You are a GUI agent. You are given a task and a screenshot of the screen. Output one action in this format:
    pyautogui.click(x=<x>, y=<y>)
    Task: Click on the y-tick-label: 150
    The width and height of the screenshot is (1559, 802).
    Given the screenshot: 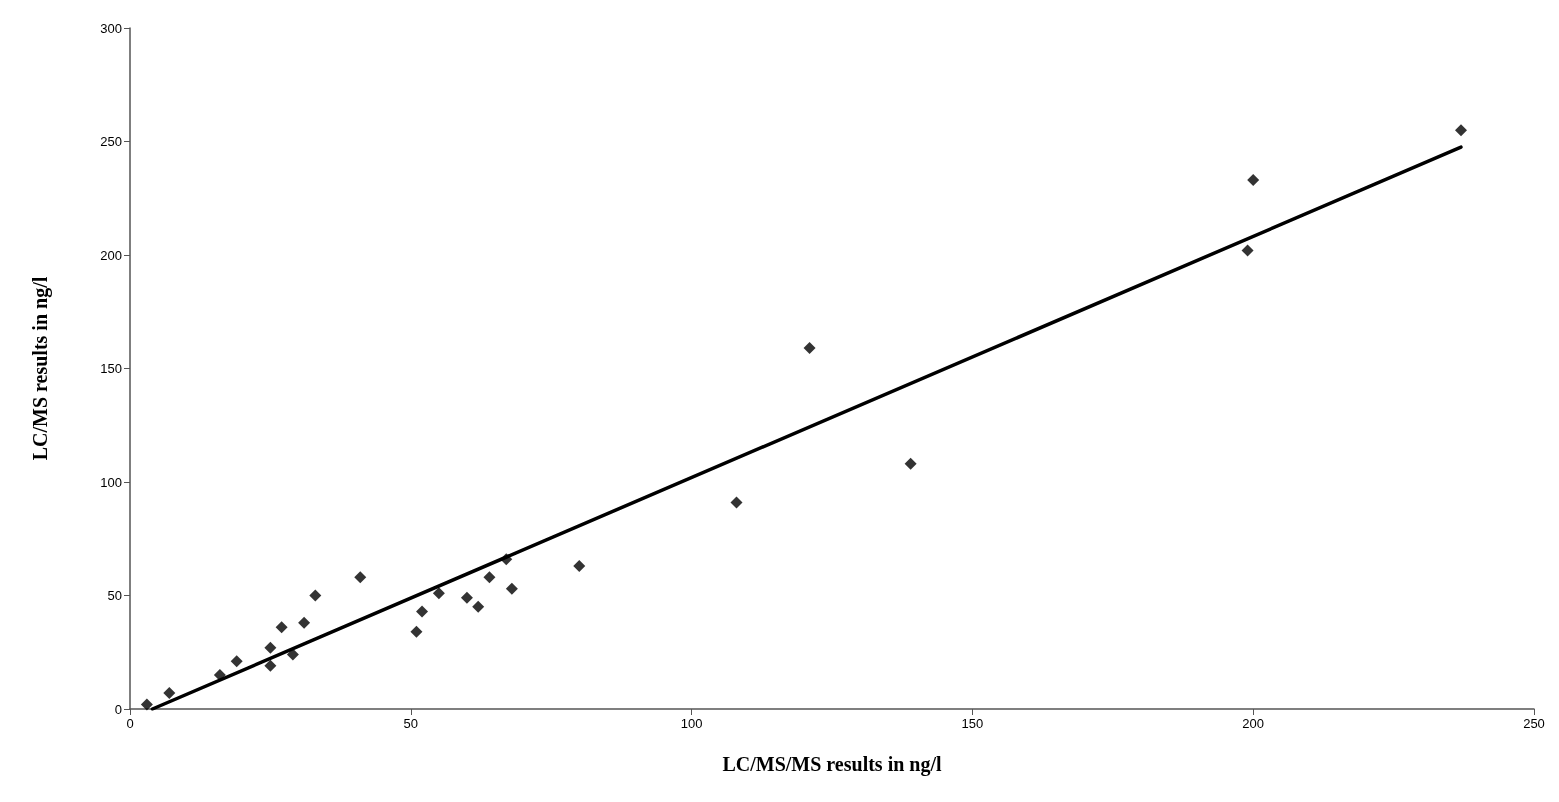 What is the action you would take?
    pyautogui.click(x=111, y=368)
    